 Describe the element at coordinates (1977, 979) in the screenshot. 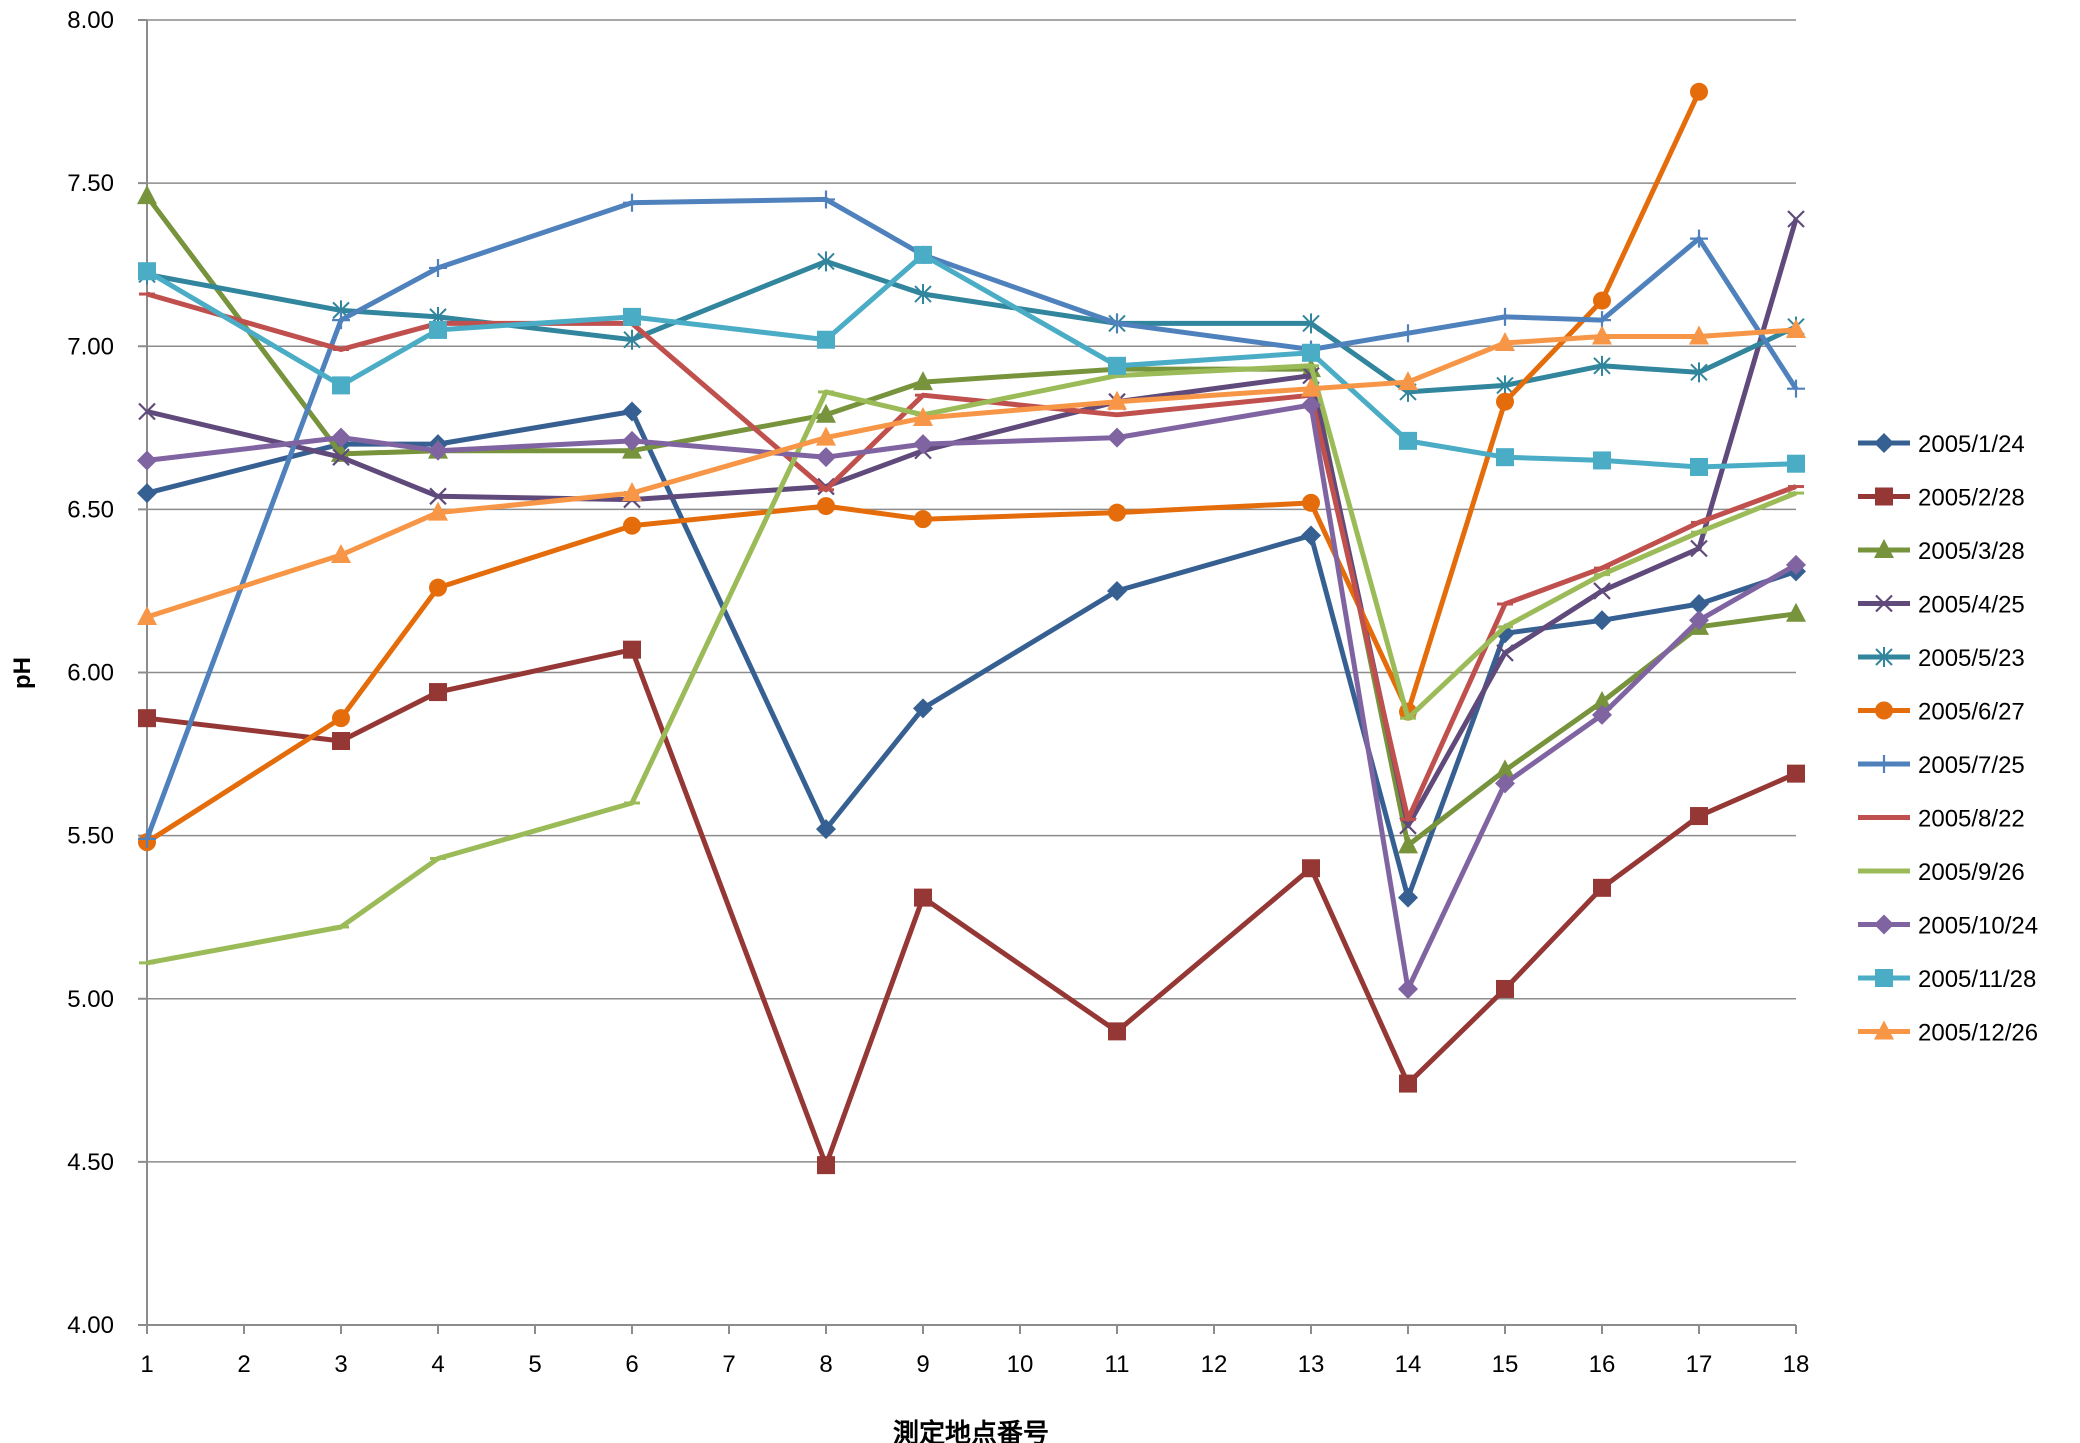

I see `legend-label: 2005/11/28` at that location.